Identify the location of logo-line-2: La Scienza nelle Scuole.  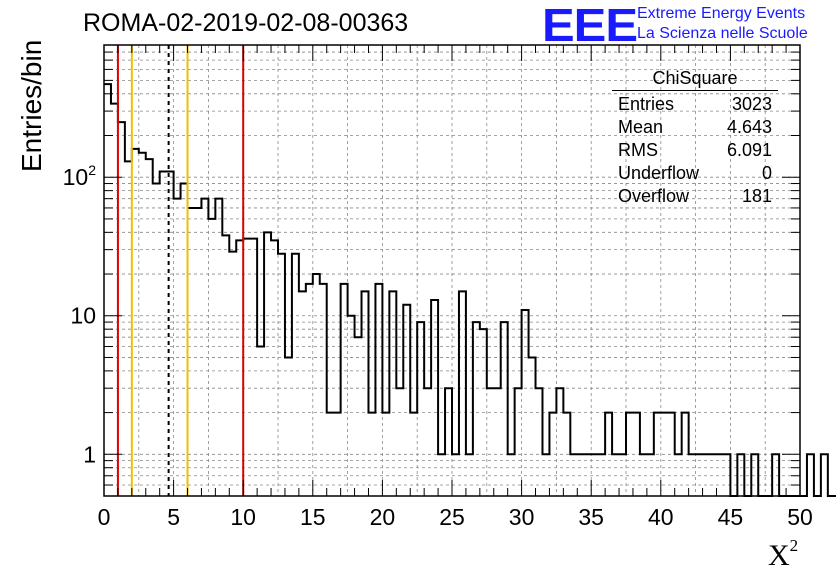
(722, 33).